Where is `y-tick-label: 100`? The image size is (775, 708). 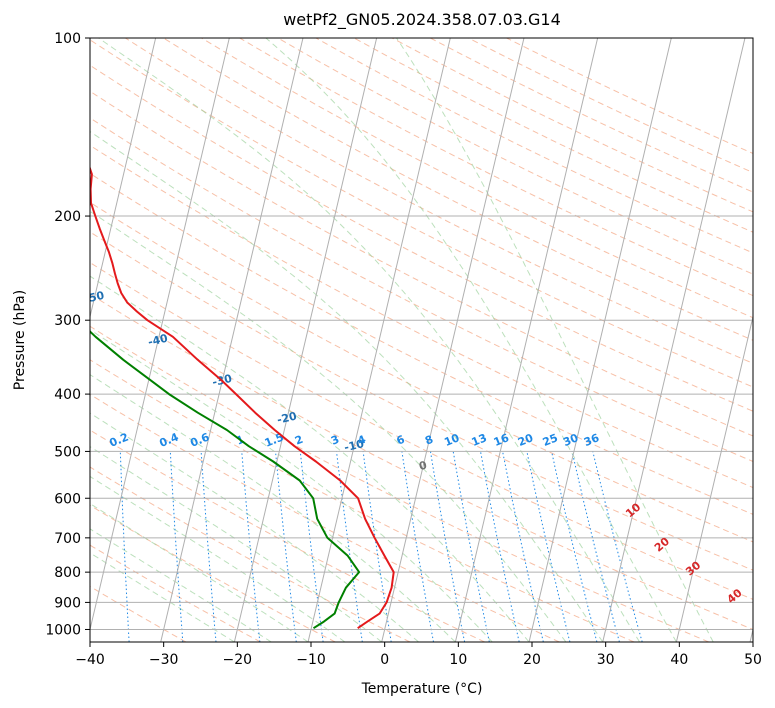 y-tick-label: 100 is located at coordinates (67, 39).